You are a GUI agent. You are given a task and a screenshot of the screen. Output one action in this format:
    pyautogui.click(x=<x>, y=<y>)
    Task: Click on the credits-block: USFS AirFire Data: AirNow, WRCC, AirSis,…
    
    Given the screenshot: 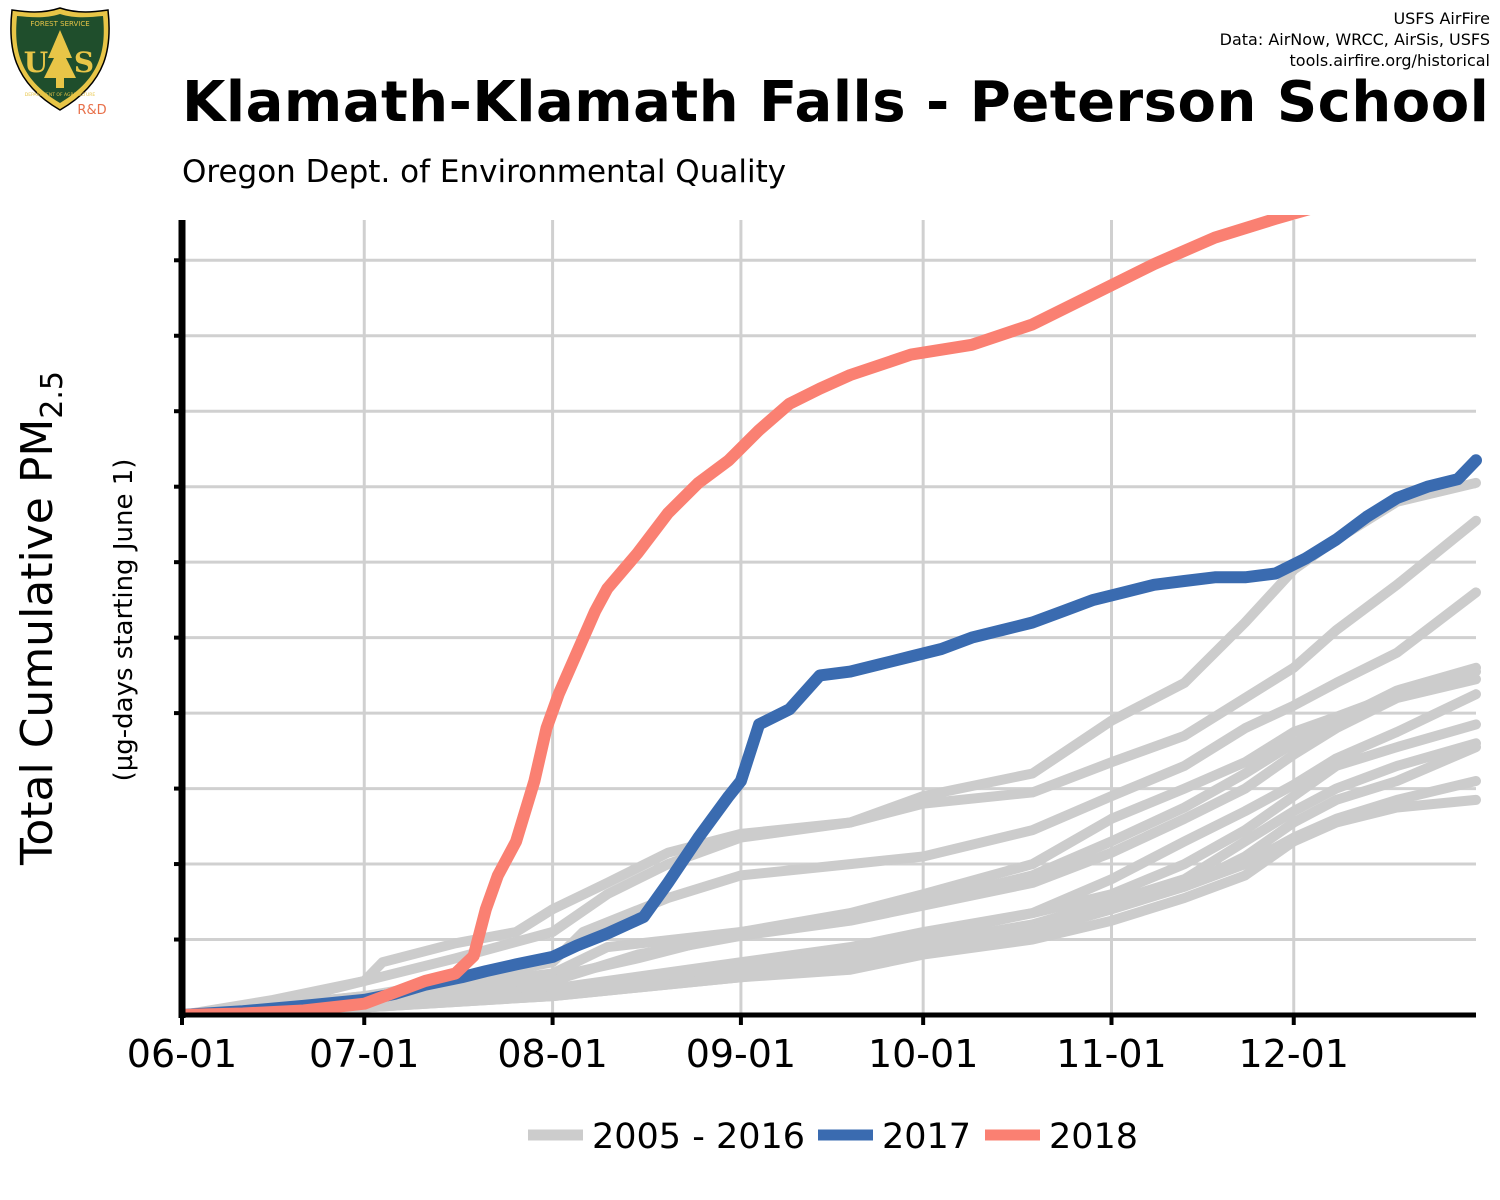 What is the action you would take?
    pyautogui.click(x=1355, y=39)
    